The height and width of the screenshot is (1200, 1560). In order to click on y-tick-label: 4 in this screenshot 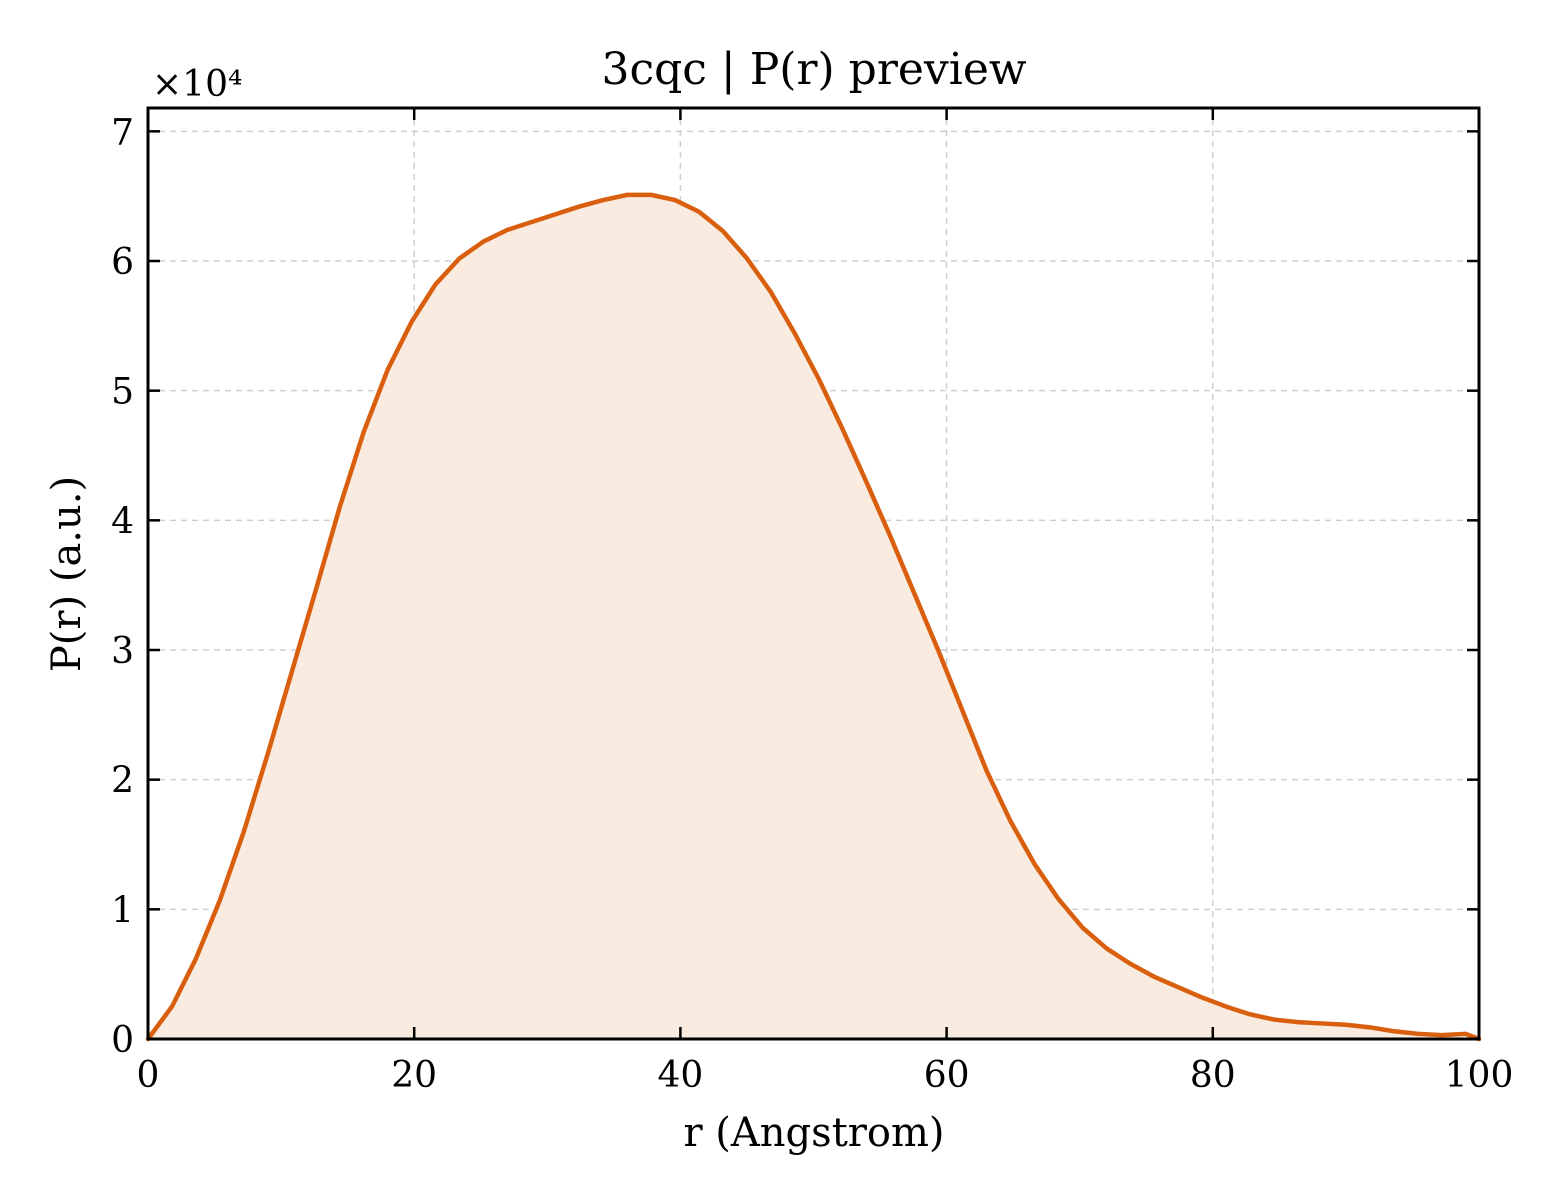, I will do `click(122, 521)`.